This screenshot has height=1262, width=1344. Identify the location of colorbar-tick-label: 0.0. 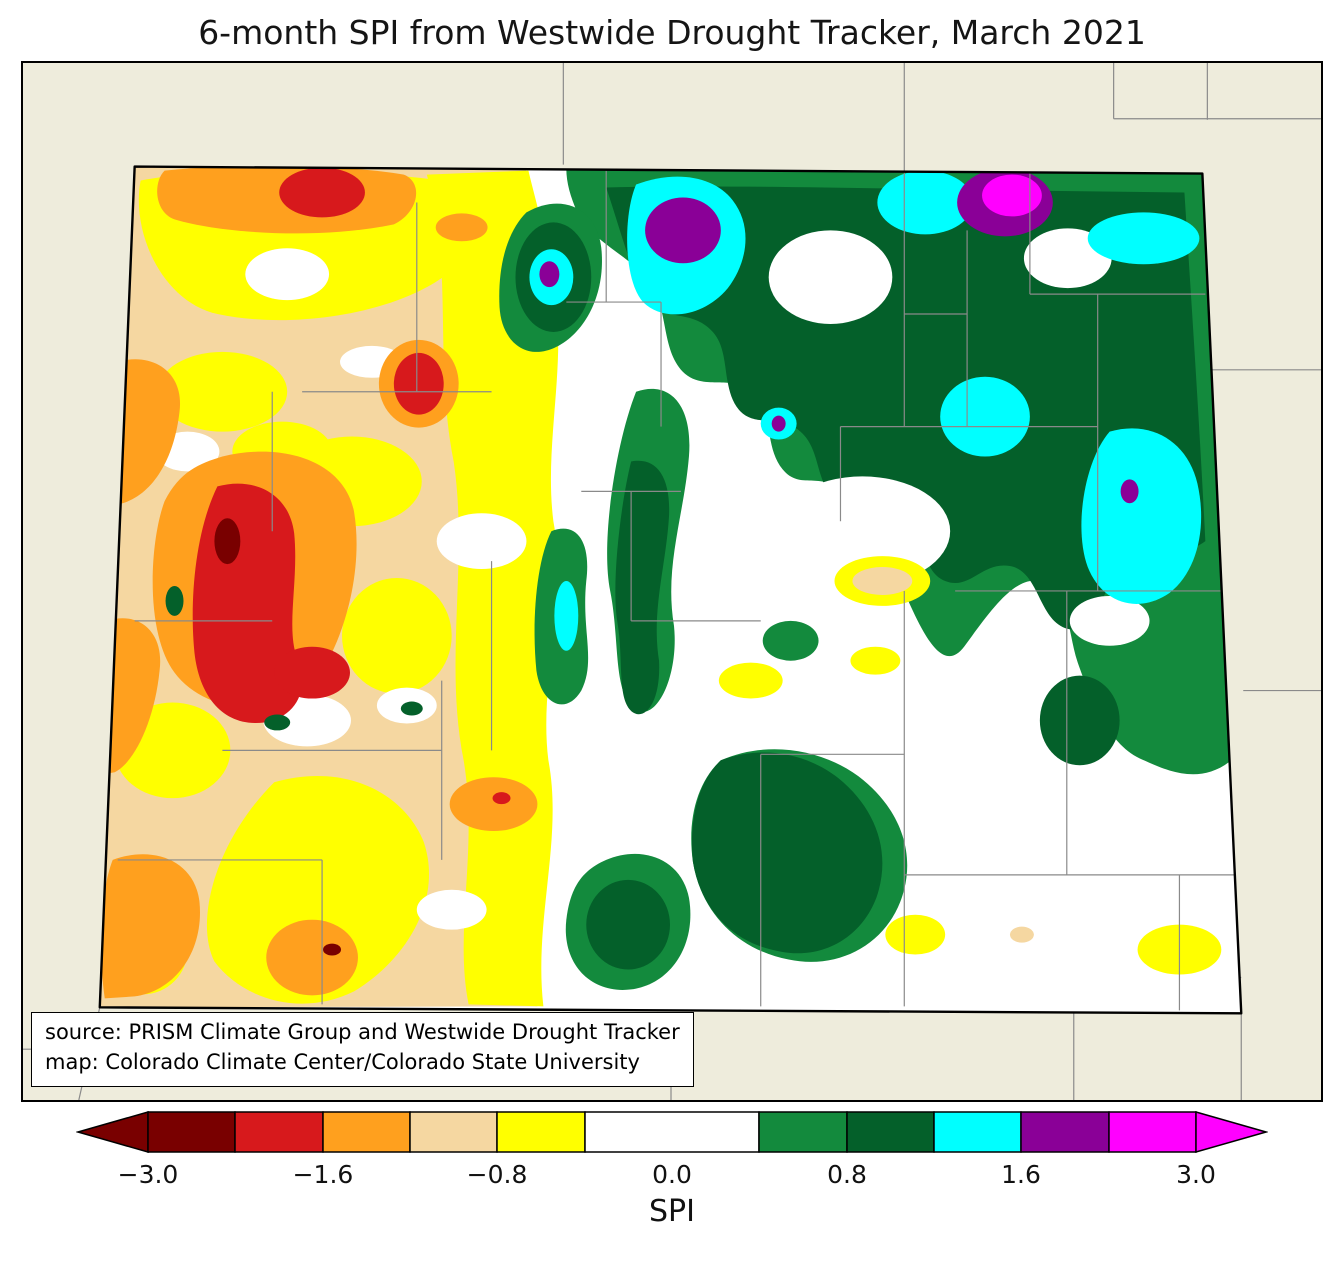
(672, 1174).